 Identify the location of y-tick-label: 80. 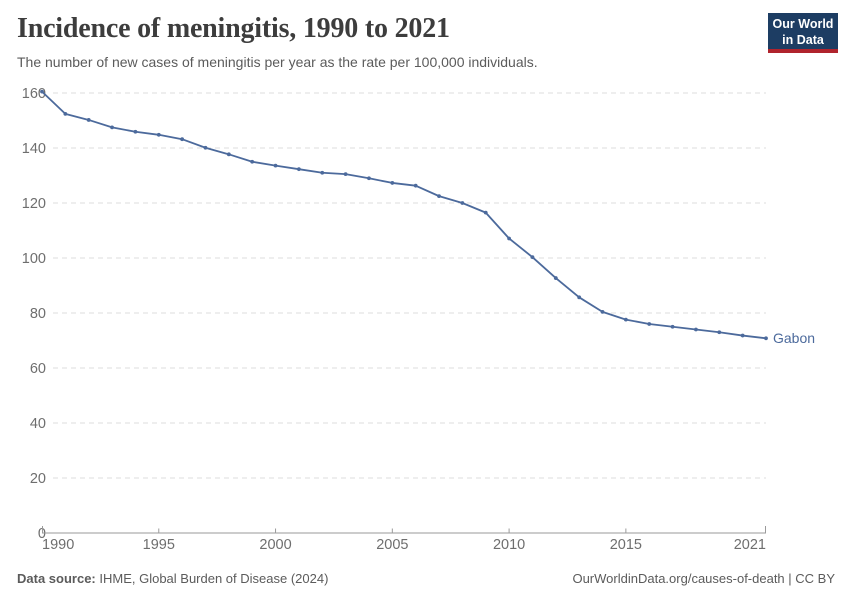
(38, 314).